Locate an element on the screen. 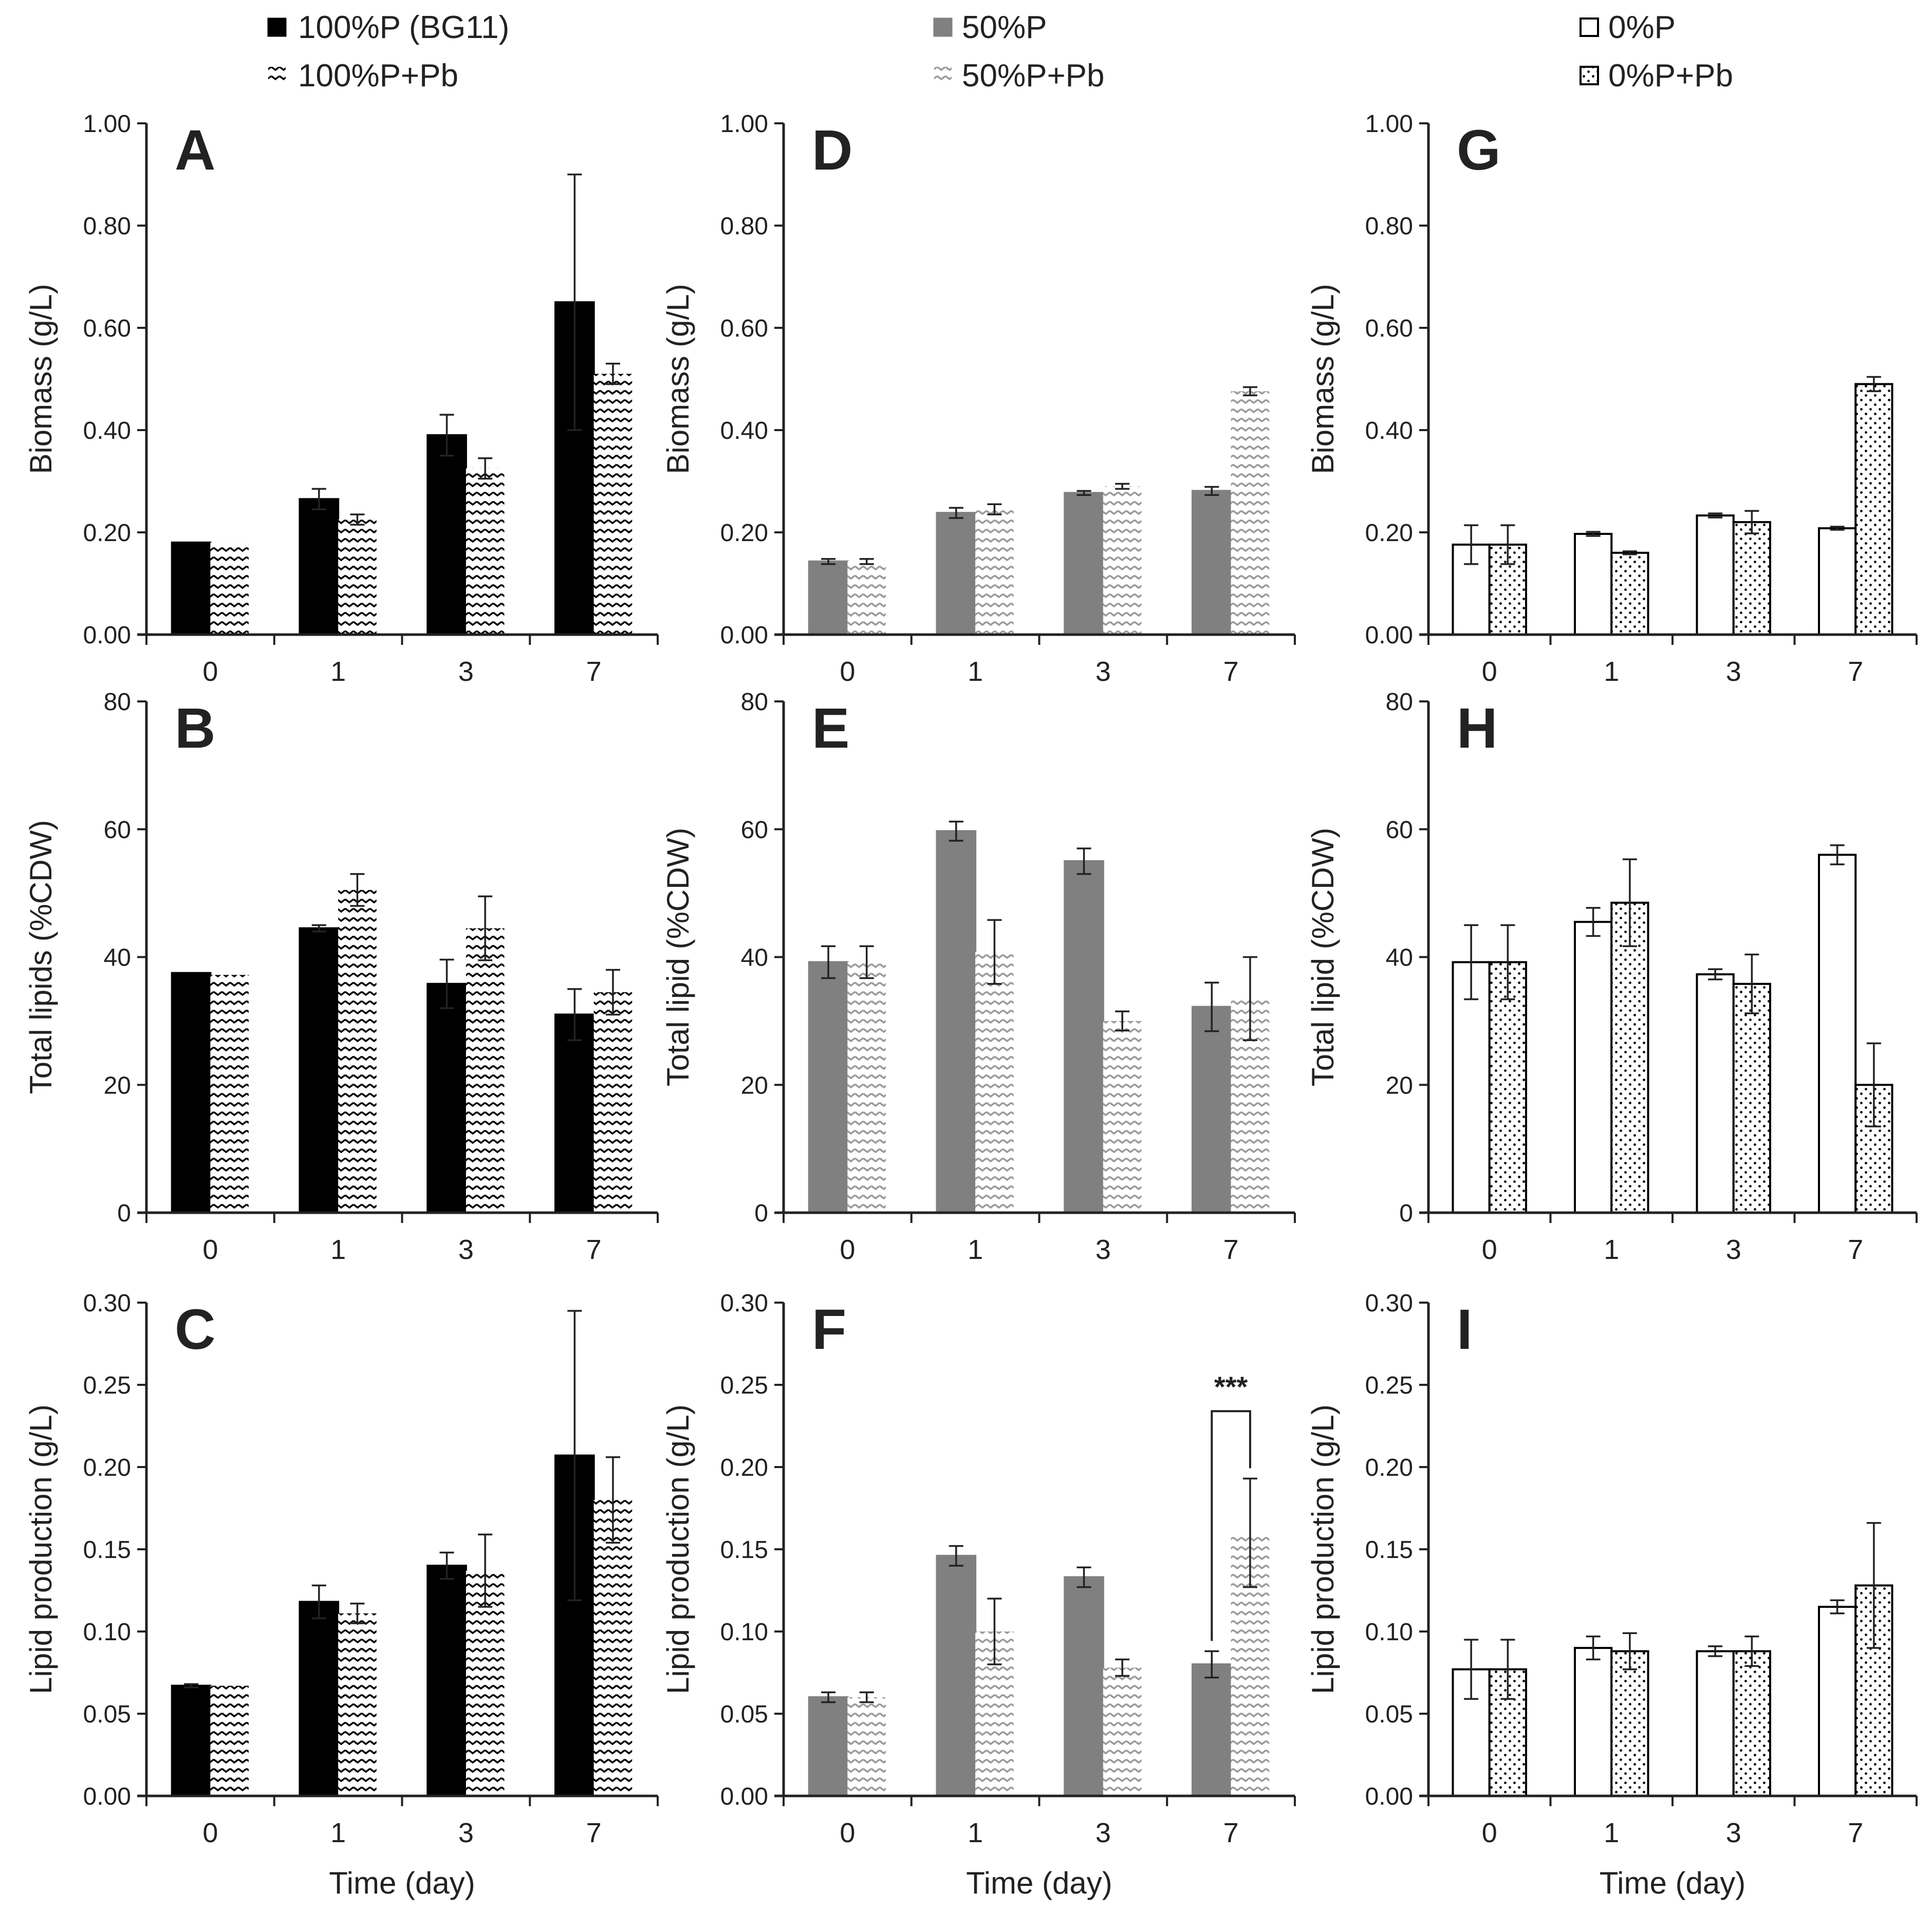  y-axis-label: Total lipid (%CDW) is located at coordinates (1323, 957).